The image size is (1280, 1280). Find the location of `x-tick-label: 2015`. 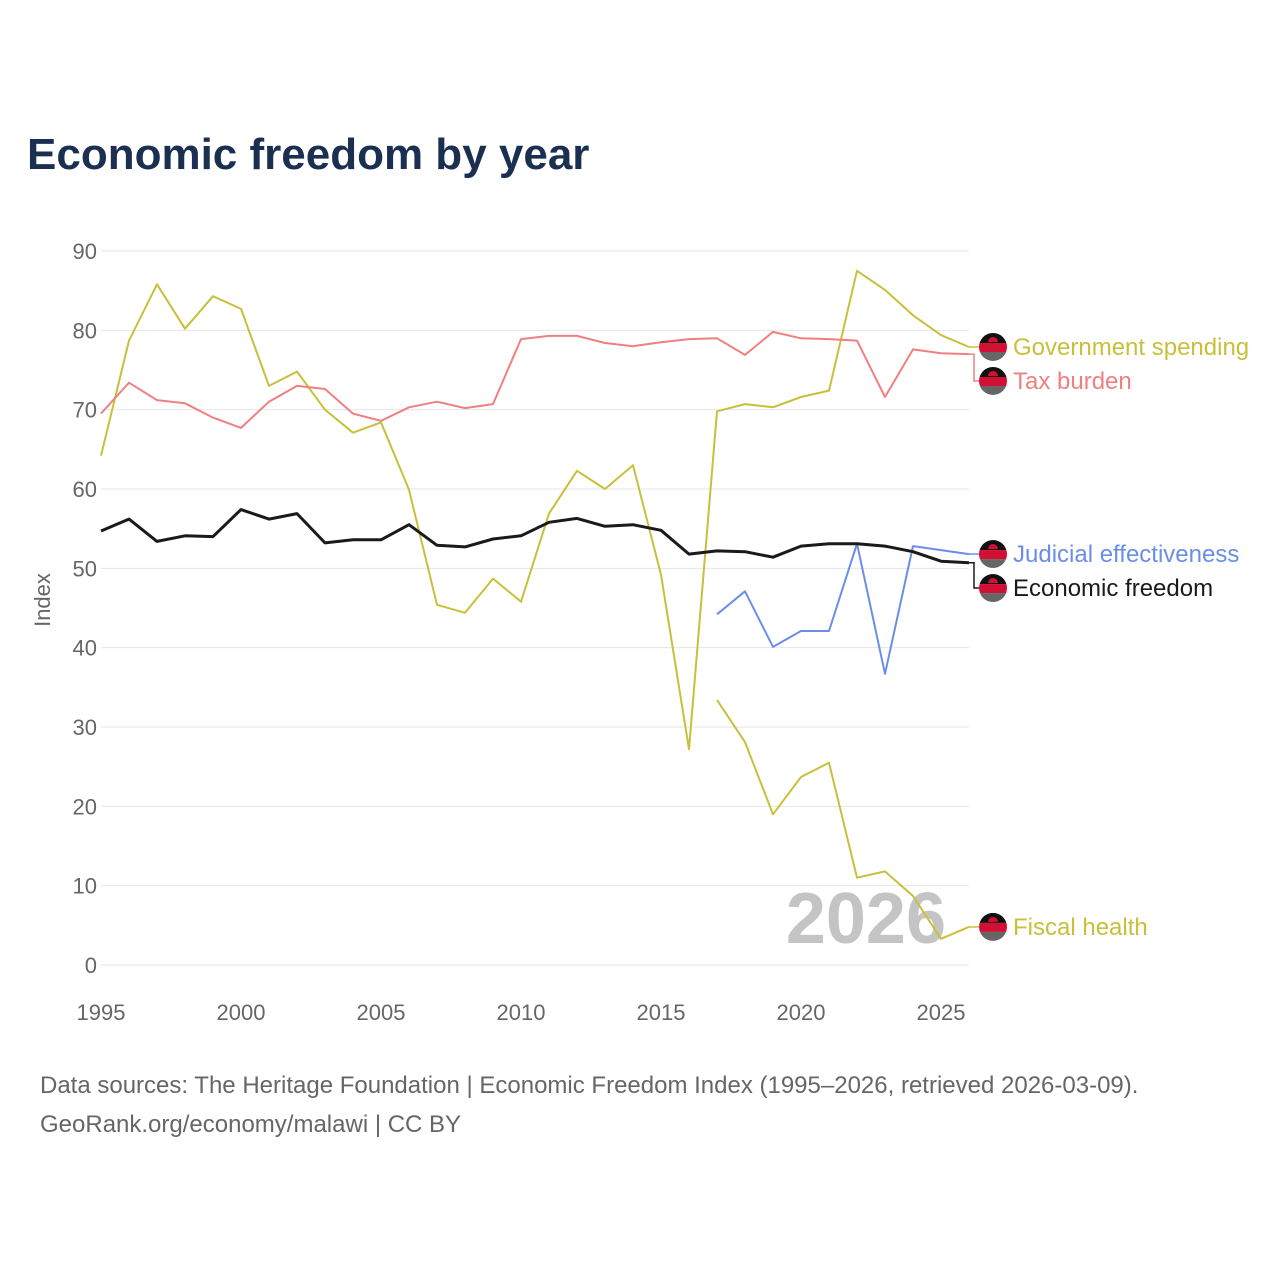

x-tick-label: 2015 is located at coordinates (661, 1012).